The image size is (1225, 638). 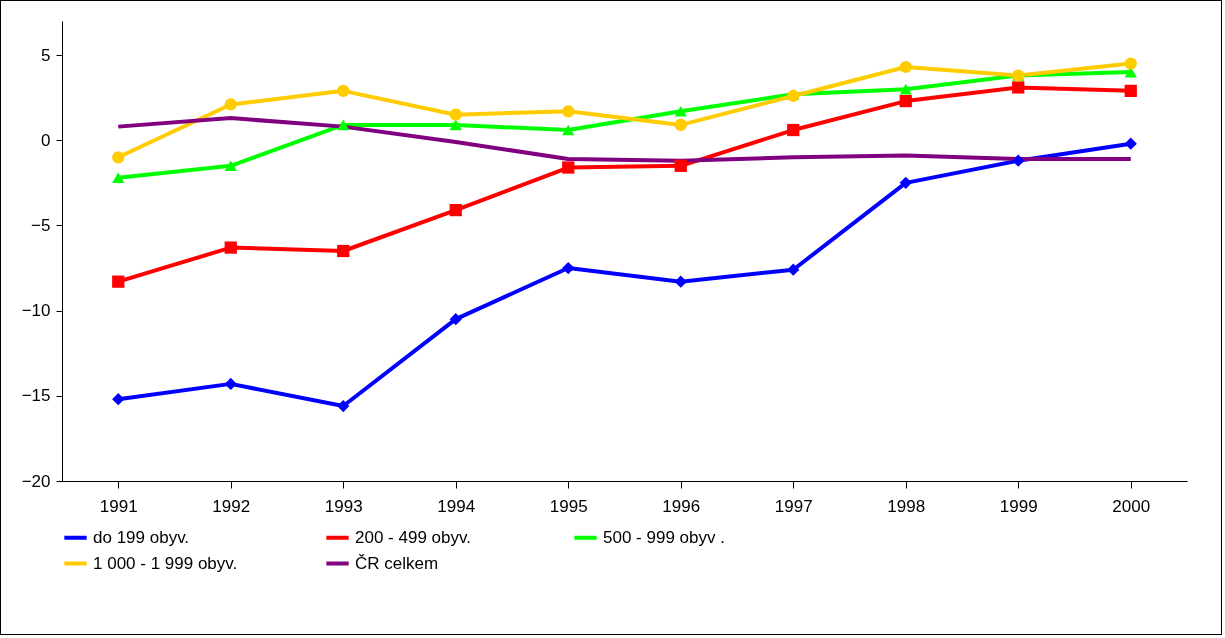 I want to click on y-tick-label: −5, so click(x=41, y=225).